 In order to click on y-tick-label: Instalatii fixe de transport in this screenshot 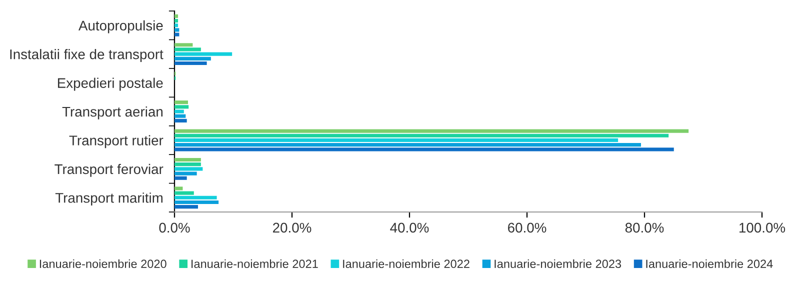, I will do `click(87, 55)`.